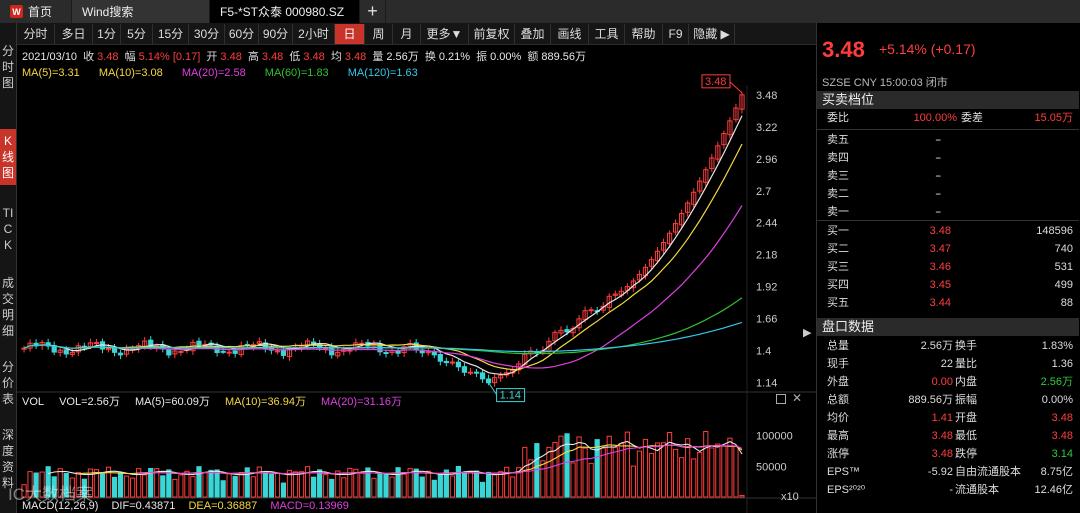 The width and height of the screenshot is (1080, 513). What do you see at coordinates (382, 73) in the screenshot?
I see `ma120-legend: MA(120)=1.63` at bounding box center [382, 73].